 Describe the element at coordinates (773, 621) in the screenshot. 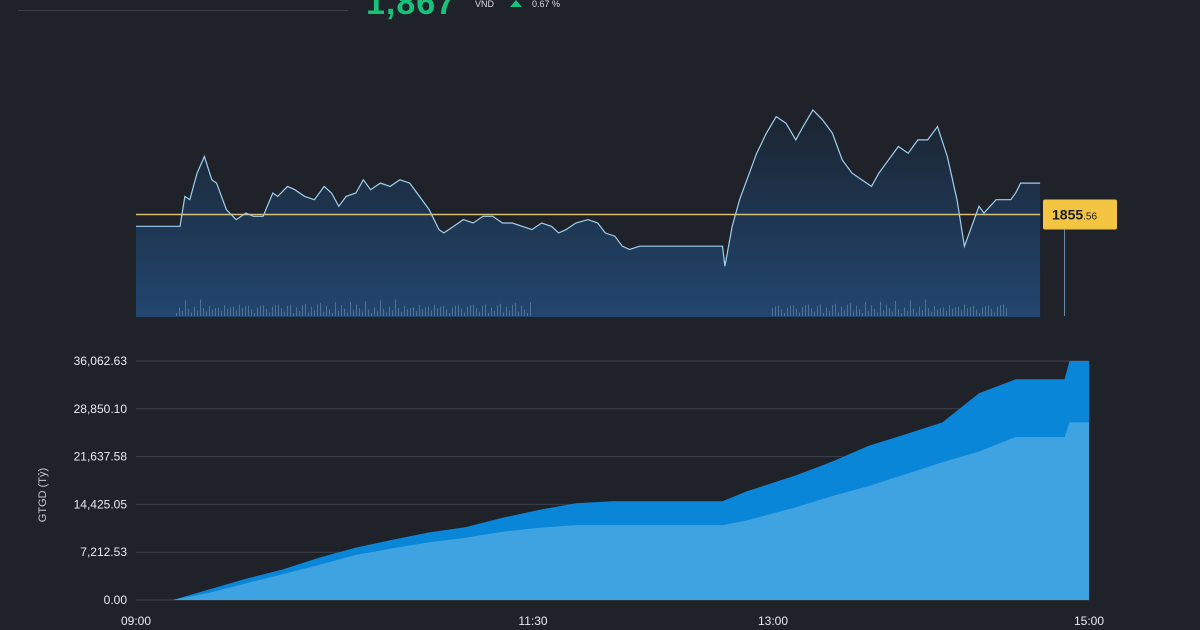

I see `x-tick-label: 13:00` at that location.